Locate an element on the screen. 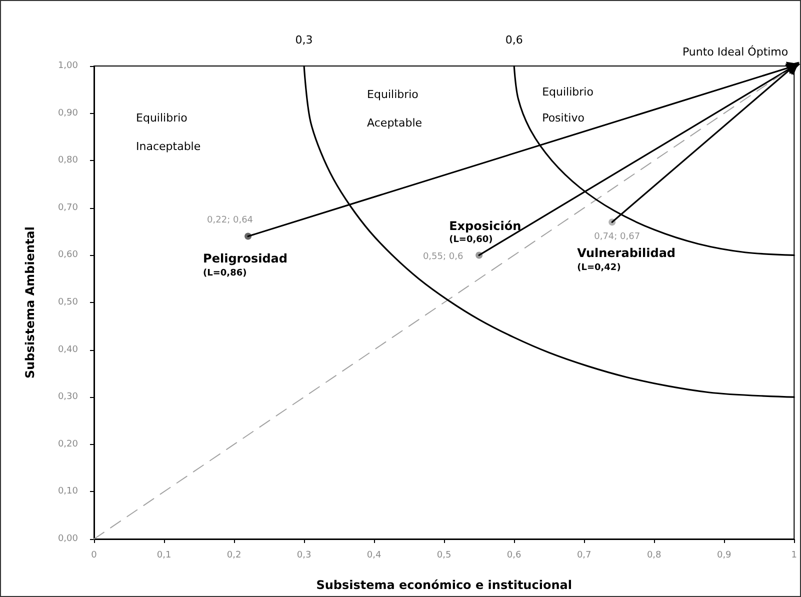 The width and height of the screenshot is (801, 597). text: Vulnerabilidad is located at coordinates (626, 253).